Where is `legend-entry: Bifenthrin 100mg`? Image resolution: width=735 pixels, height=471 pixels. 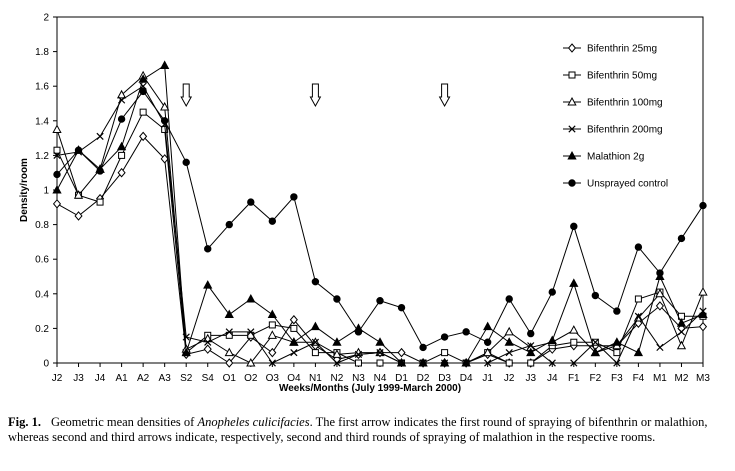 legend-entry: Bifenthrin 100mg is located at coordinates (613, 102).